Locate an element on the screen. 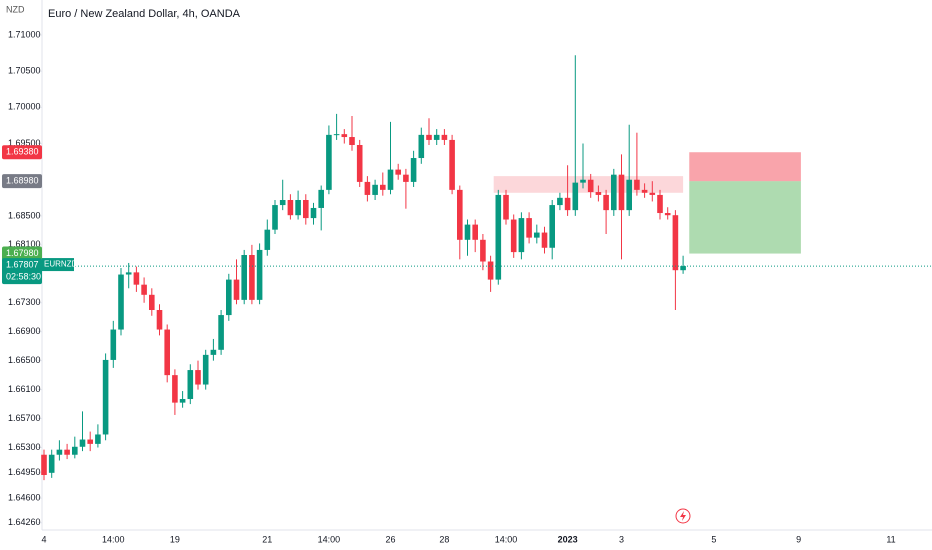 The width and height of the screenshot is (932, 550). y-tick-label: 1.65300 is located at coordinates (24, 447).